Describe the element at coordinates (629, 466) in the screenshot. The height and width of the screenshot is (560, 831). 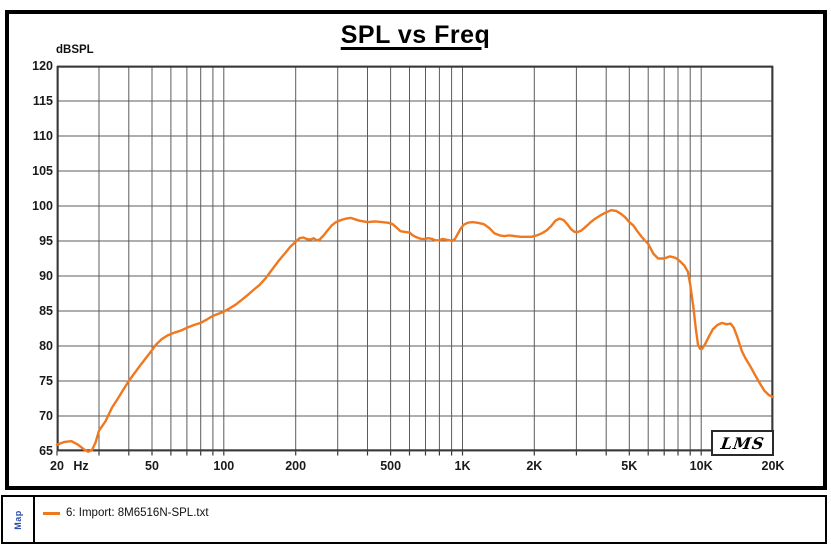
I see `x-axis-label-5K: 5K` at that location.